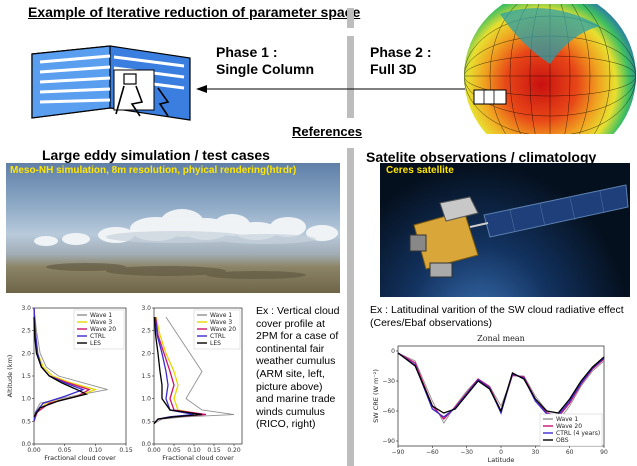 This screenshot has width=637, height=466. Describe the element at coordinates (519, 231) in the screenshot. I see `satellite-icon` at that location.